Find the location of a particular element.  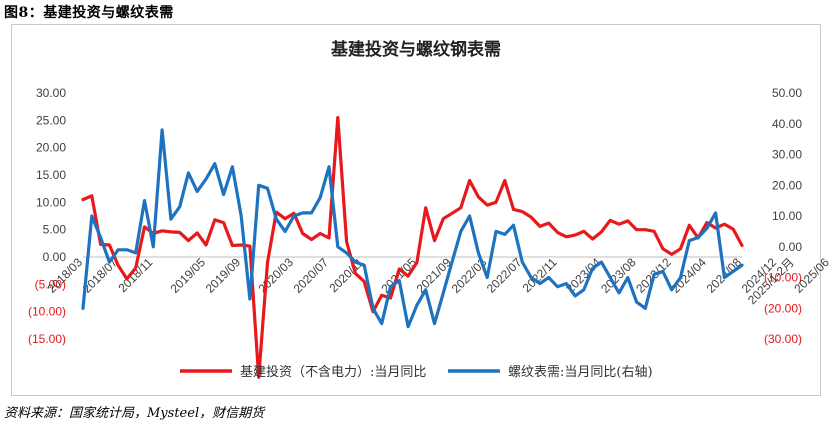

left-y-tick-label: (15.00) is located at coordinates (47, 339).